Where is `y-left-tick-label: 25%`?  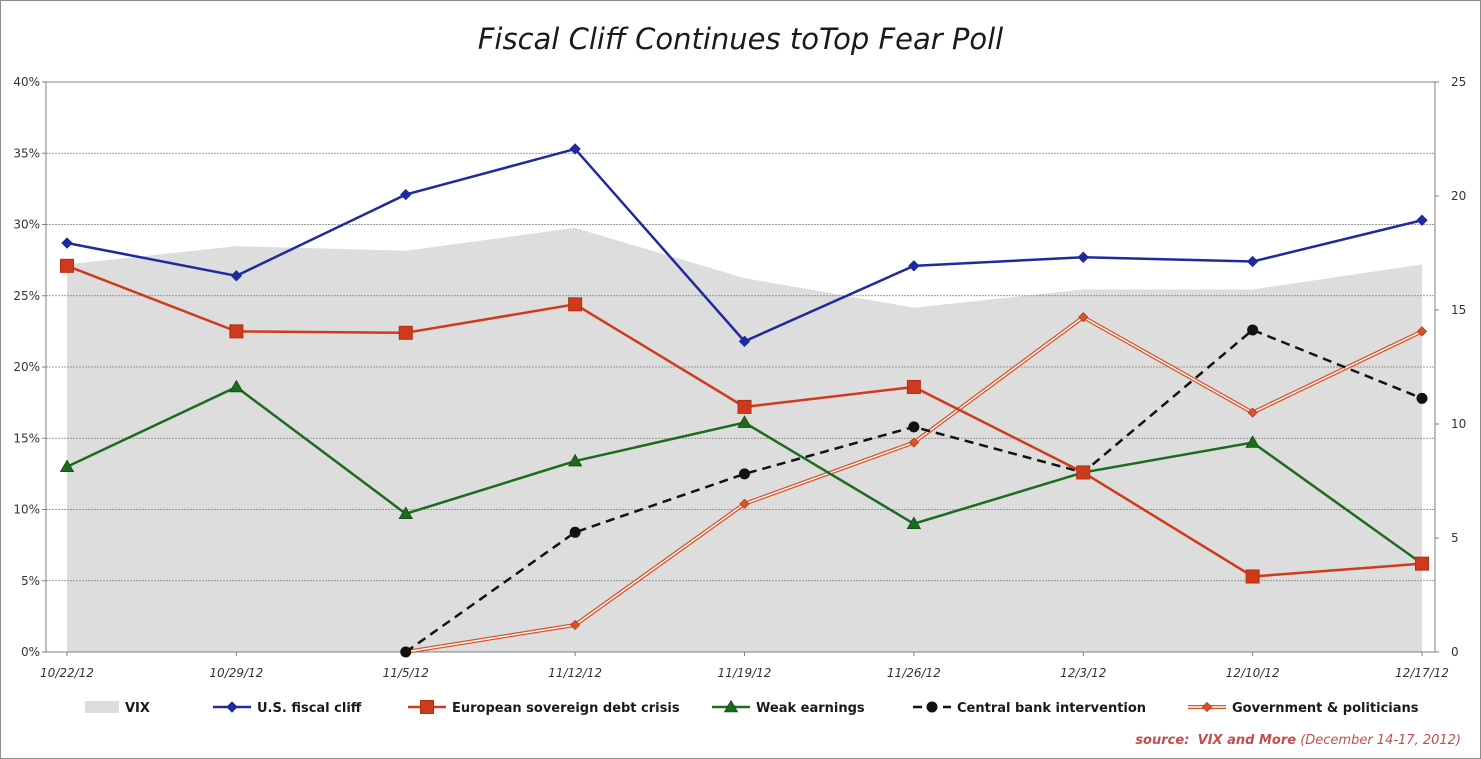 y-left-tick-label: 25% is located at coordinates (26, 296).